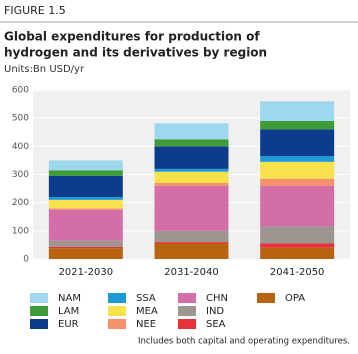 Image resolution: width=358 pixels, height=354 pixels. I want to click on legend-label: CHN, so click(217, 298).